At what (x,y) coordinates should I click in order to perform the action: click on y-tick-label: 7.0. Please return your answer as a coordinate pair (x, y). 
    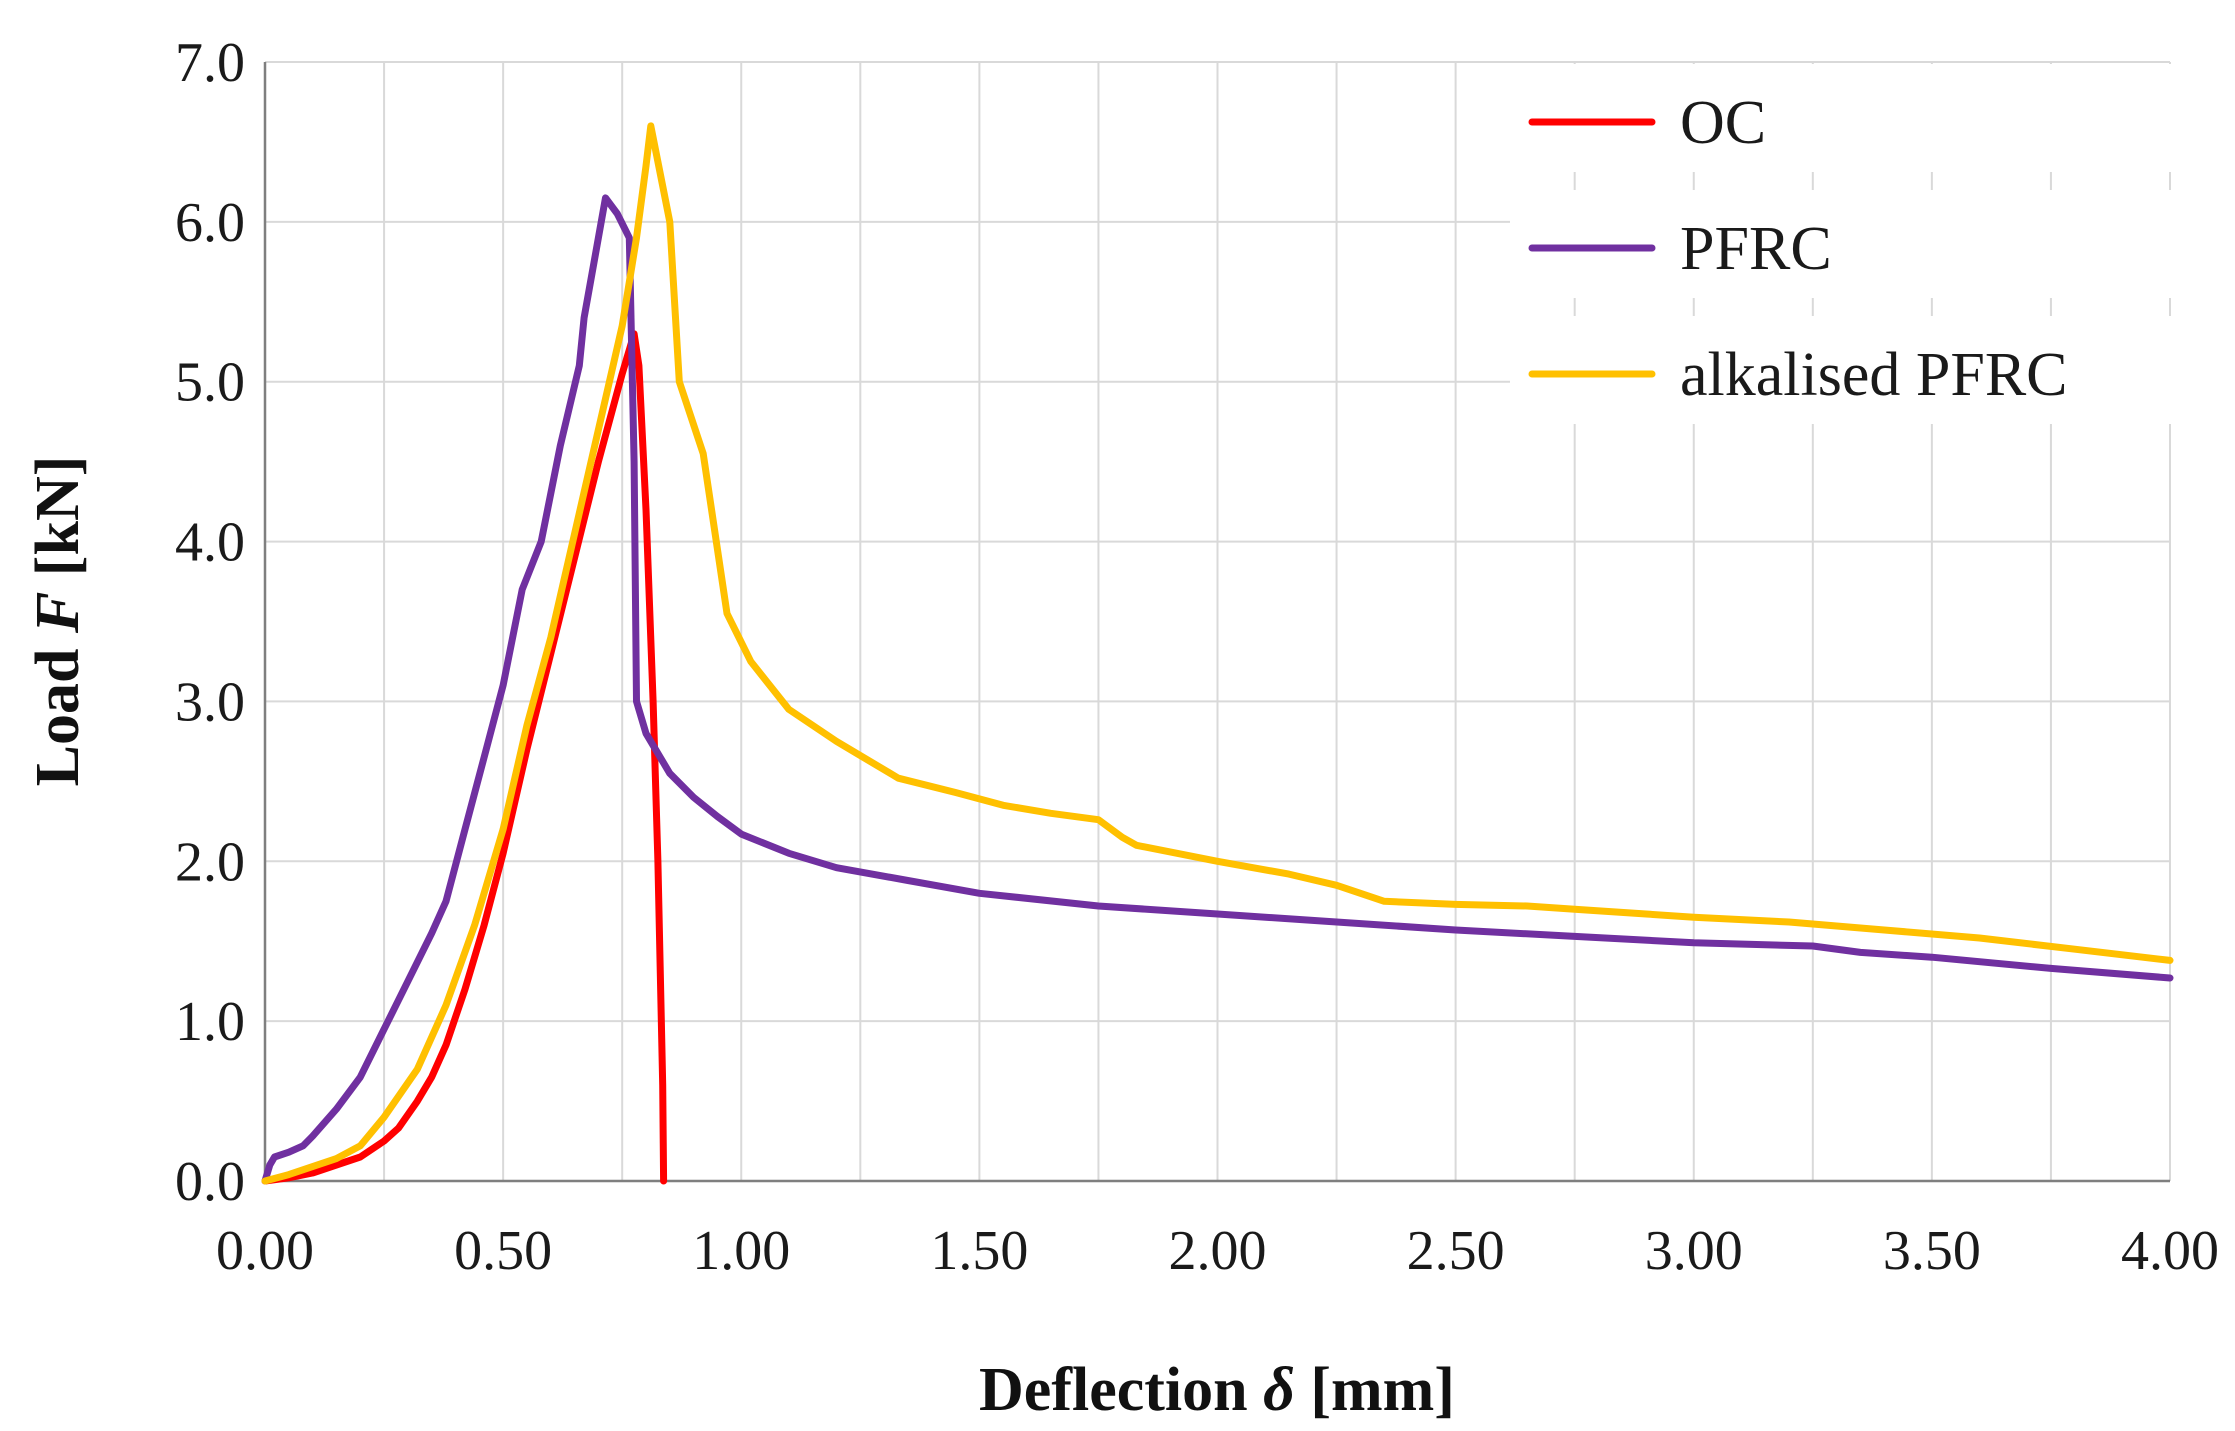
    Looking at the image, I should click on (210, 63).